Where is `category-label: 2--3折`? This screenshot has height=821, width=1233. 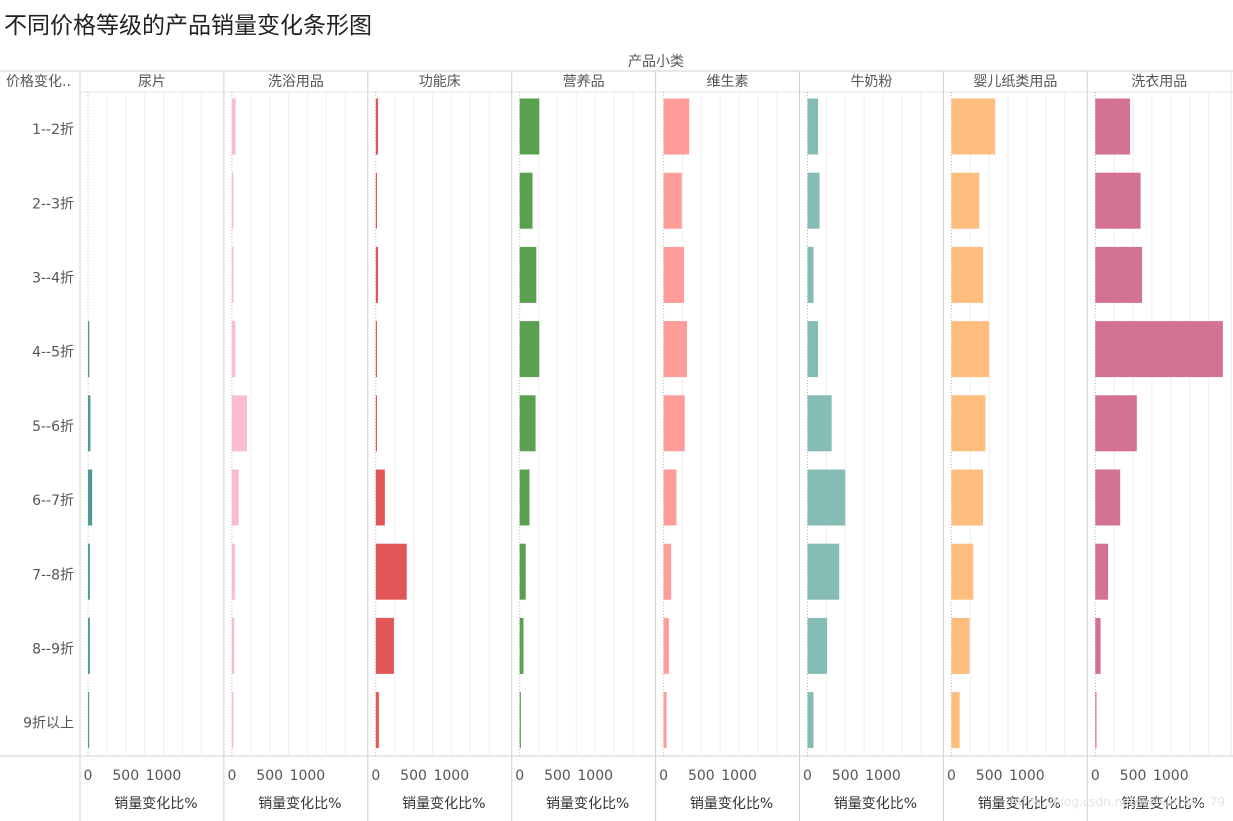 category-label: 2--3折 is located at coordinates (53, 204).